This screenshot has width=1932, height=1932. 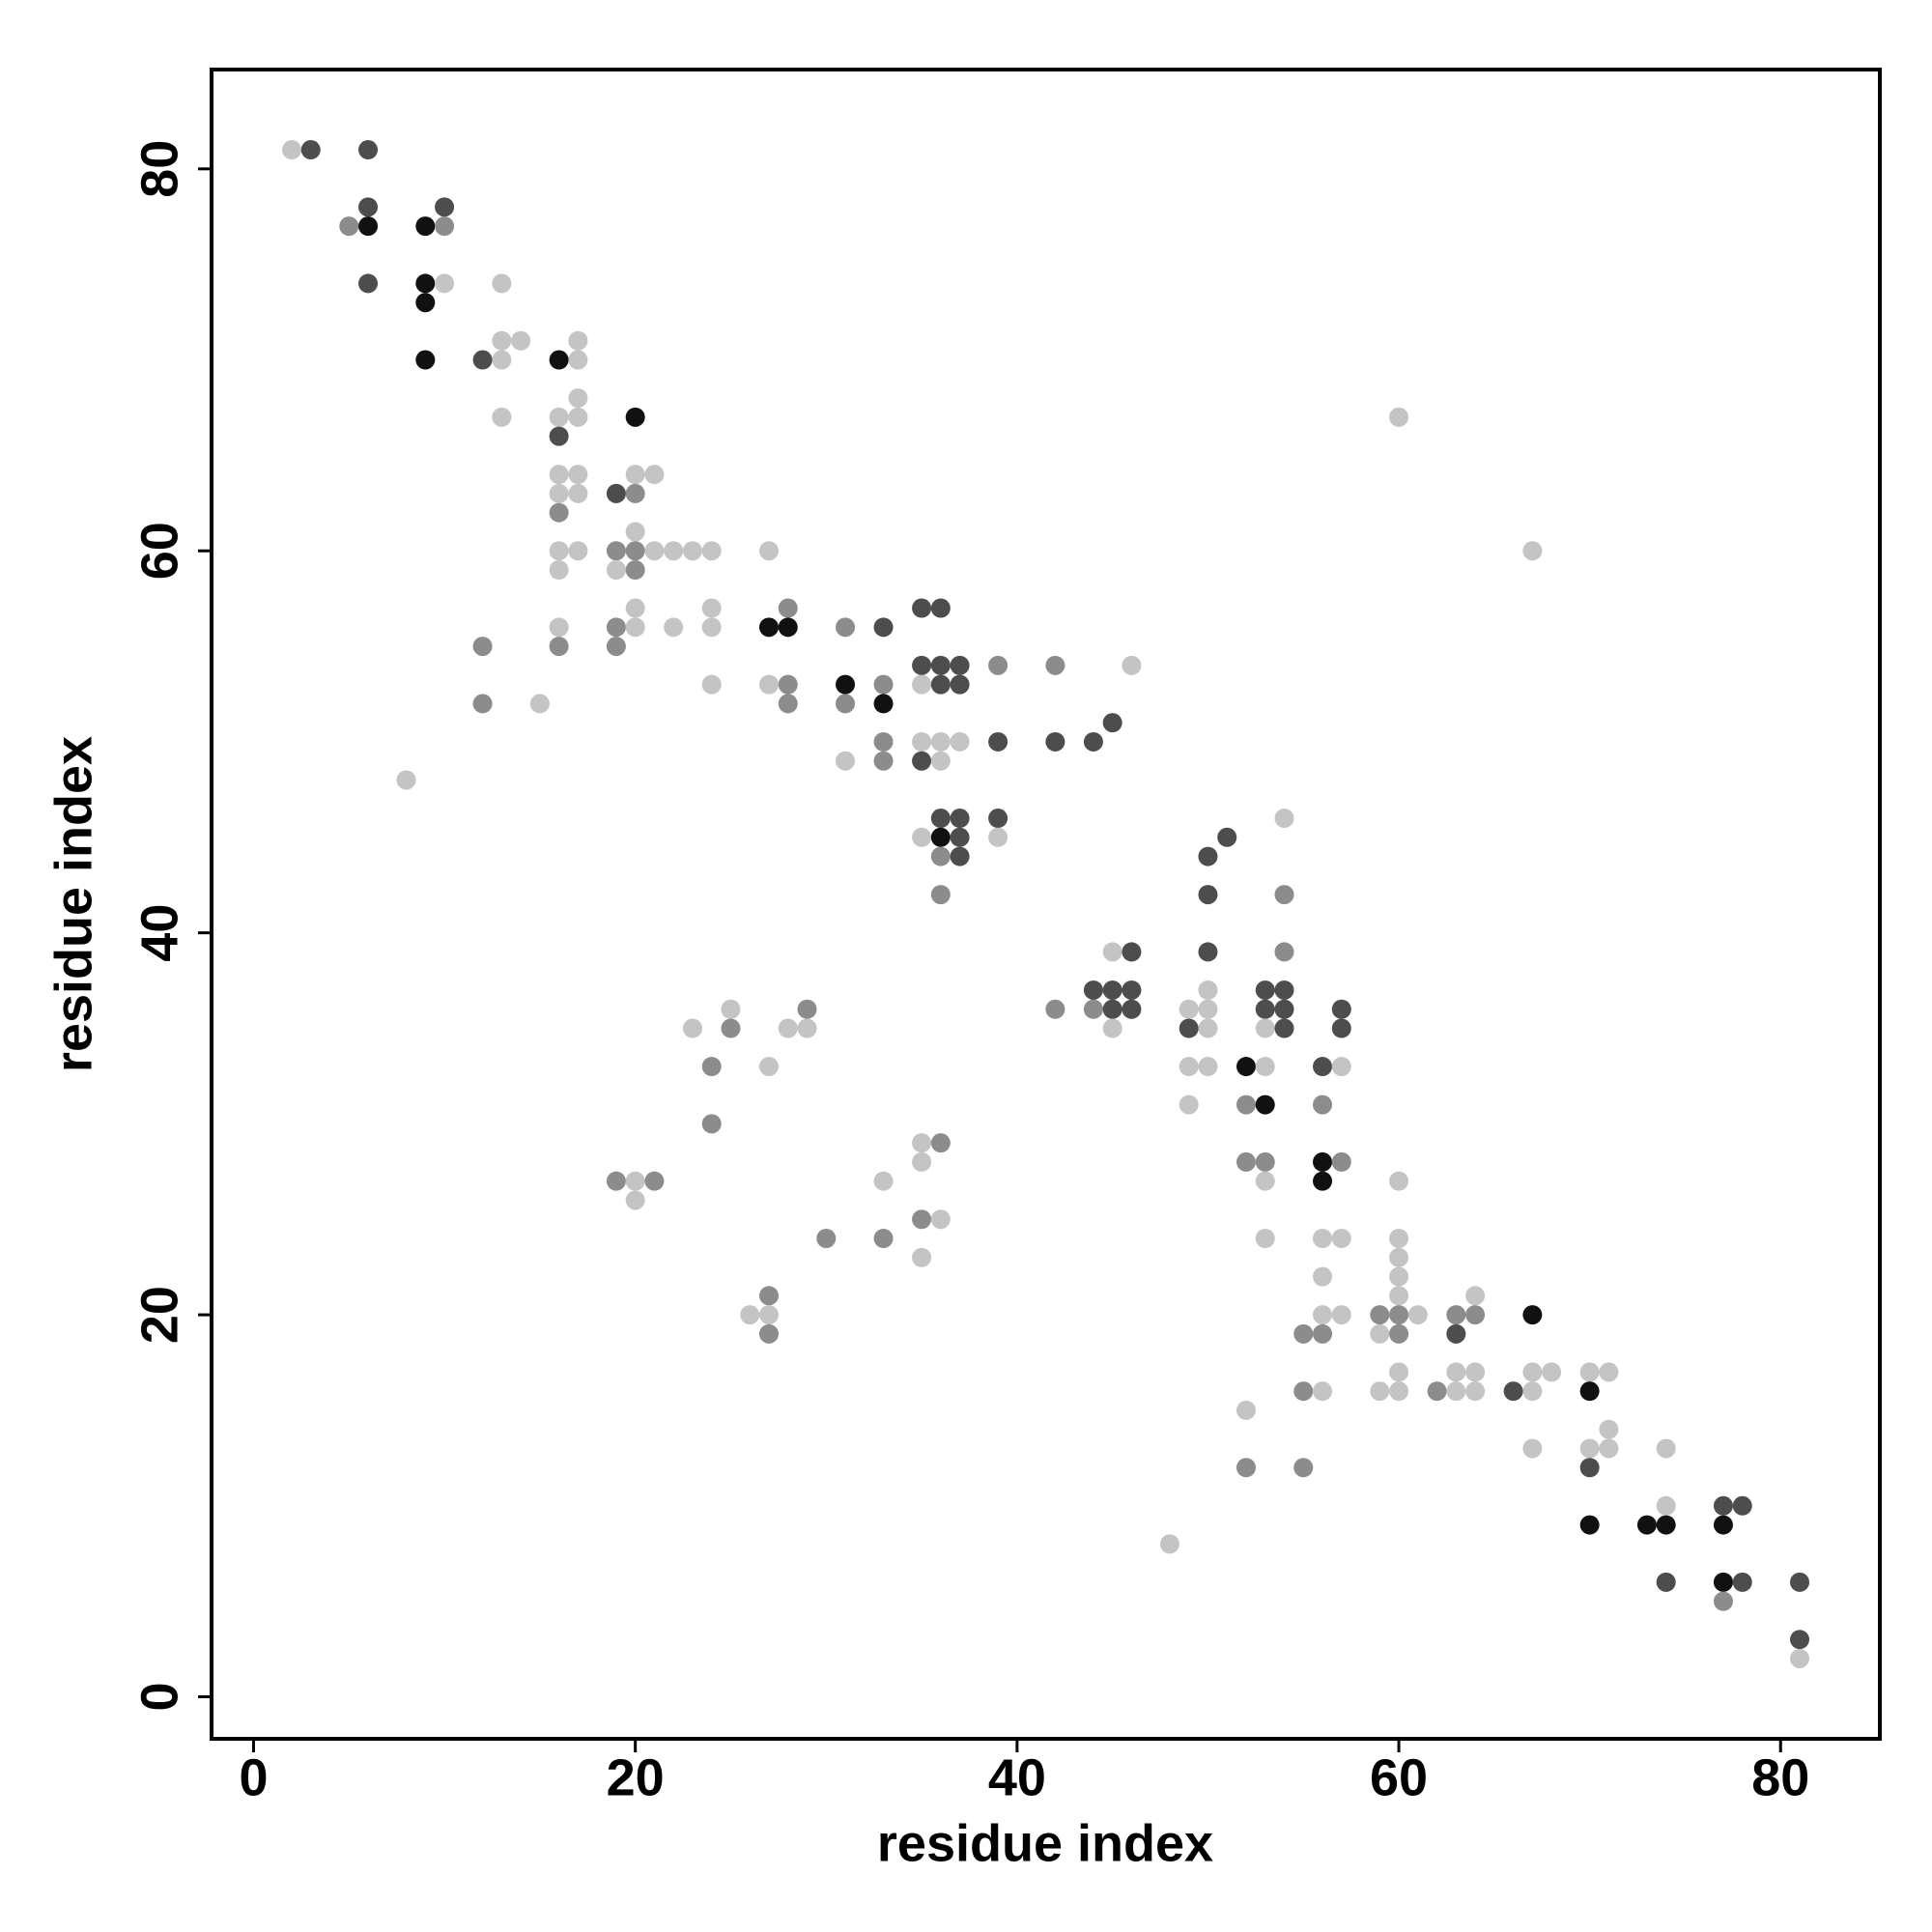 I want to click on y-tick-label: 60, so click(x=159, y=551).